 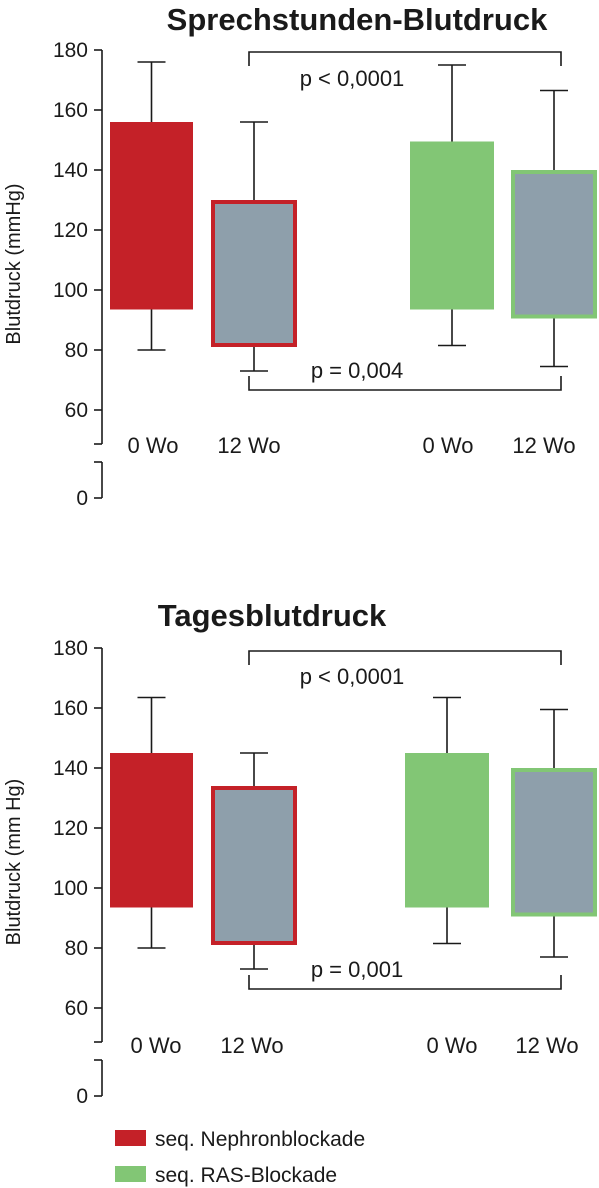 What do you see at coordinates (357, 370) in the screenshot?
I see `p-value-label: p = 0,004` at bounding box center [357, 370].